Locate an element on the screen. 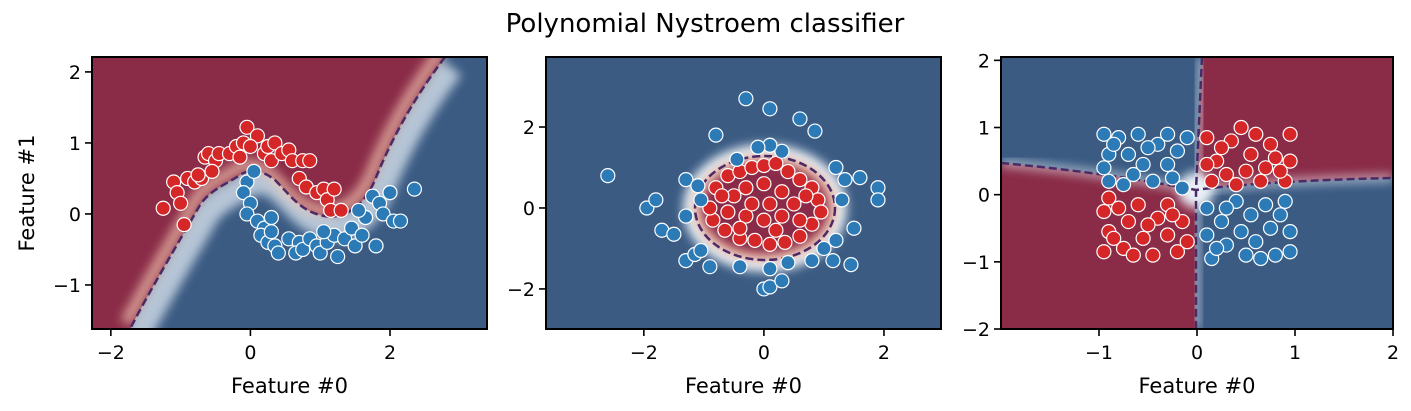 The image size is (1411, 411). y-tick-label: −1 is located at coordinates (67, 286).